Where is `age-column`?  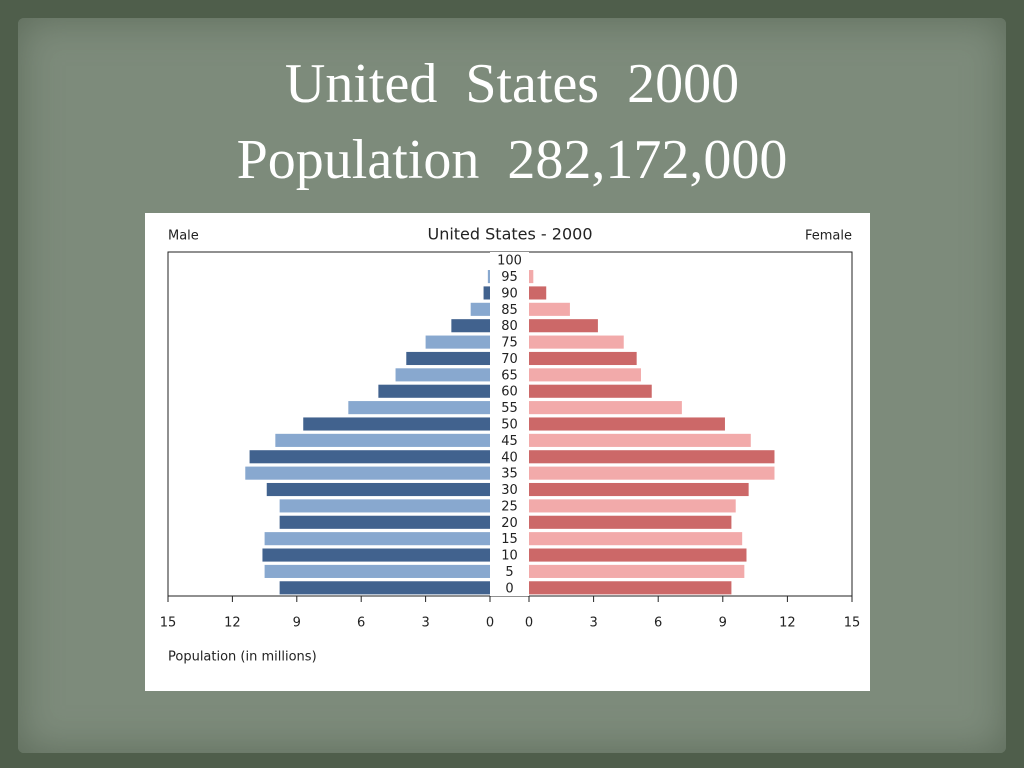
age-column is located at coordinates (509, 424).